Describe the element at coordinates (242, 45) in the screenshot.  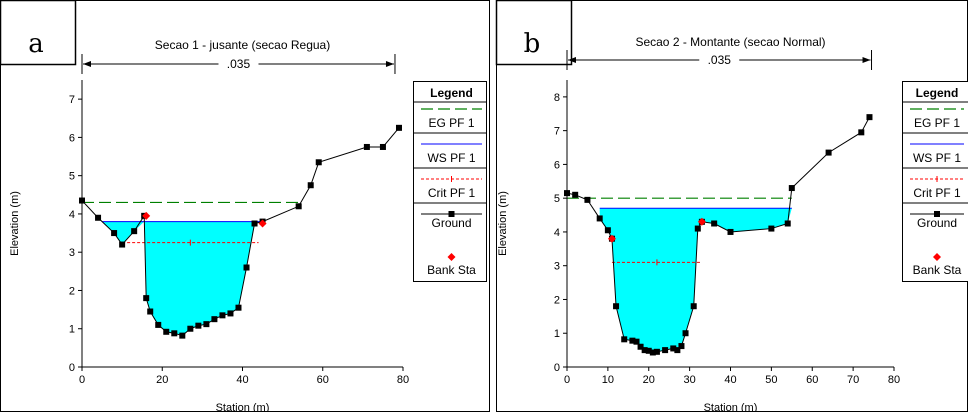
I see `chart-title: Secao 1 - jusante (secao Regua)` at that location.